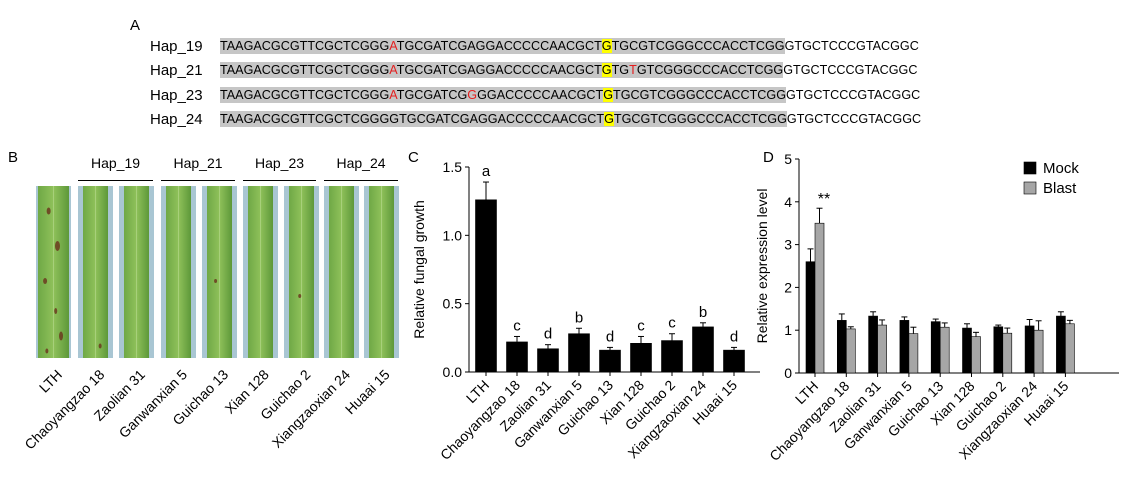 Image resolution: width=1127 pixels, height=477 pixels. I want to click on haplotype-name: Hap_23, so click(176, 95).